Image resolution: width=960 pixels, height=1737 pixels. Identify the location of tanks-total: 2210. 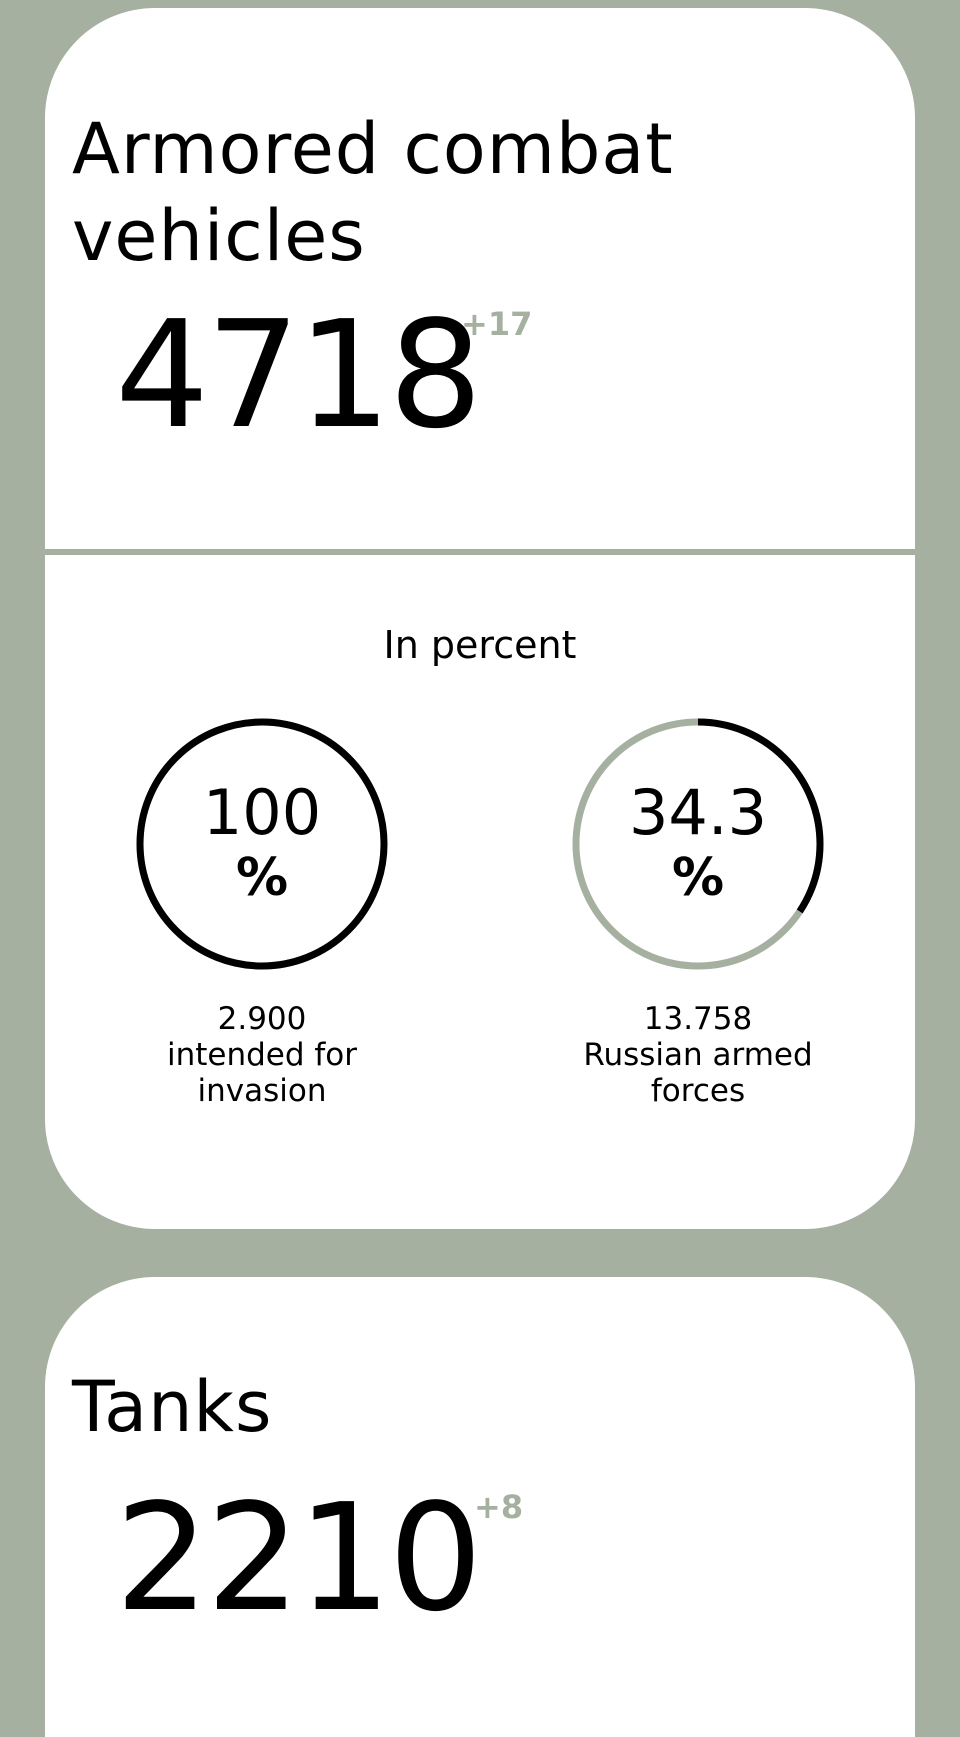
(299, 1558).